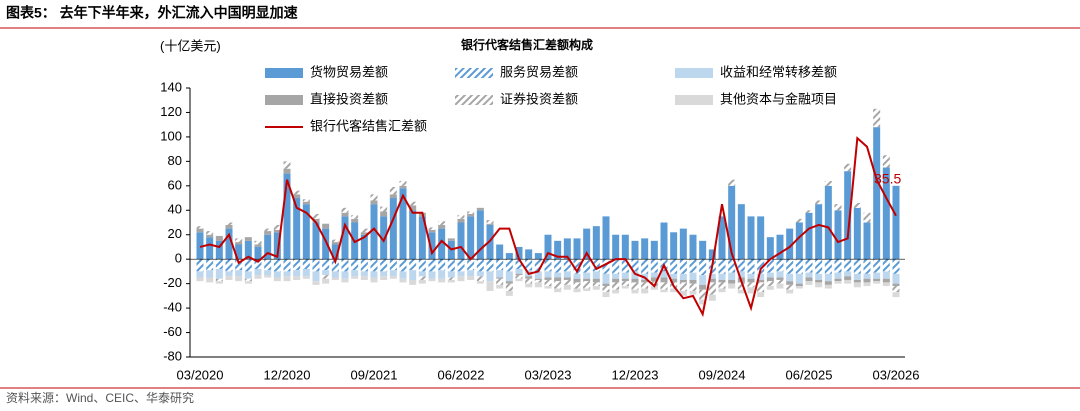  What do you see at coordinates (809, 374) in the screenshot?
I see `x-tick-label: 06/2025` at bounding box center [809, 374].